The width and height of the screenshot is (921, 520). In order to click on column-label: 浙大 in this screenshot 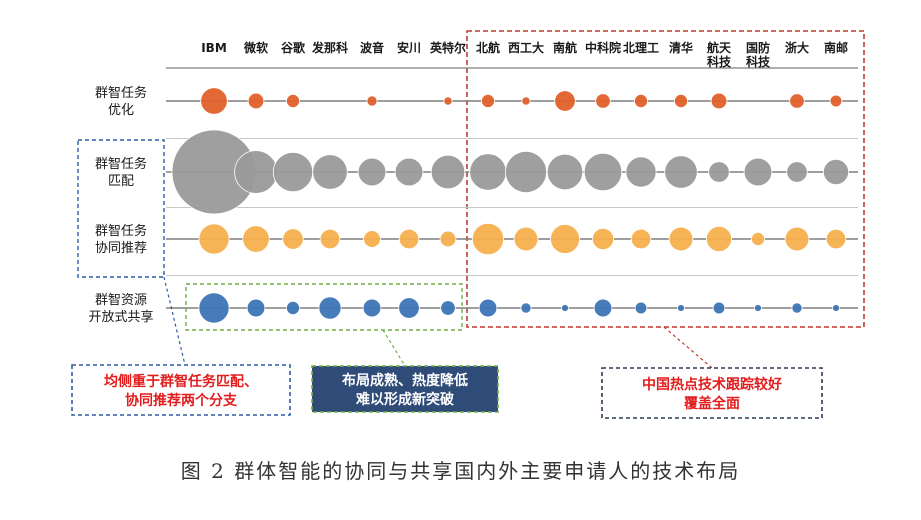, I will do `click(797, 47)`.